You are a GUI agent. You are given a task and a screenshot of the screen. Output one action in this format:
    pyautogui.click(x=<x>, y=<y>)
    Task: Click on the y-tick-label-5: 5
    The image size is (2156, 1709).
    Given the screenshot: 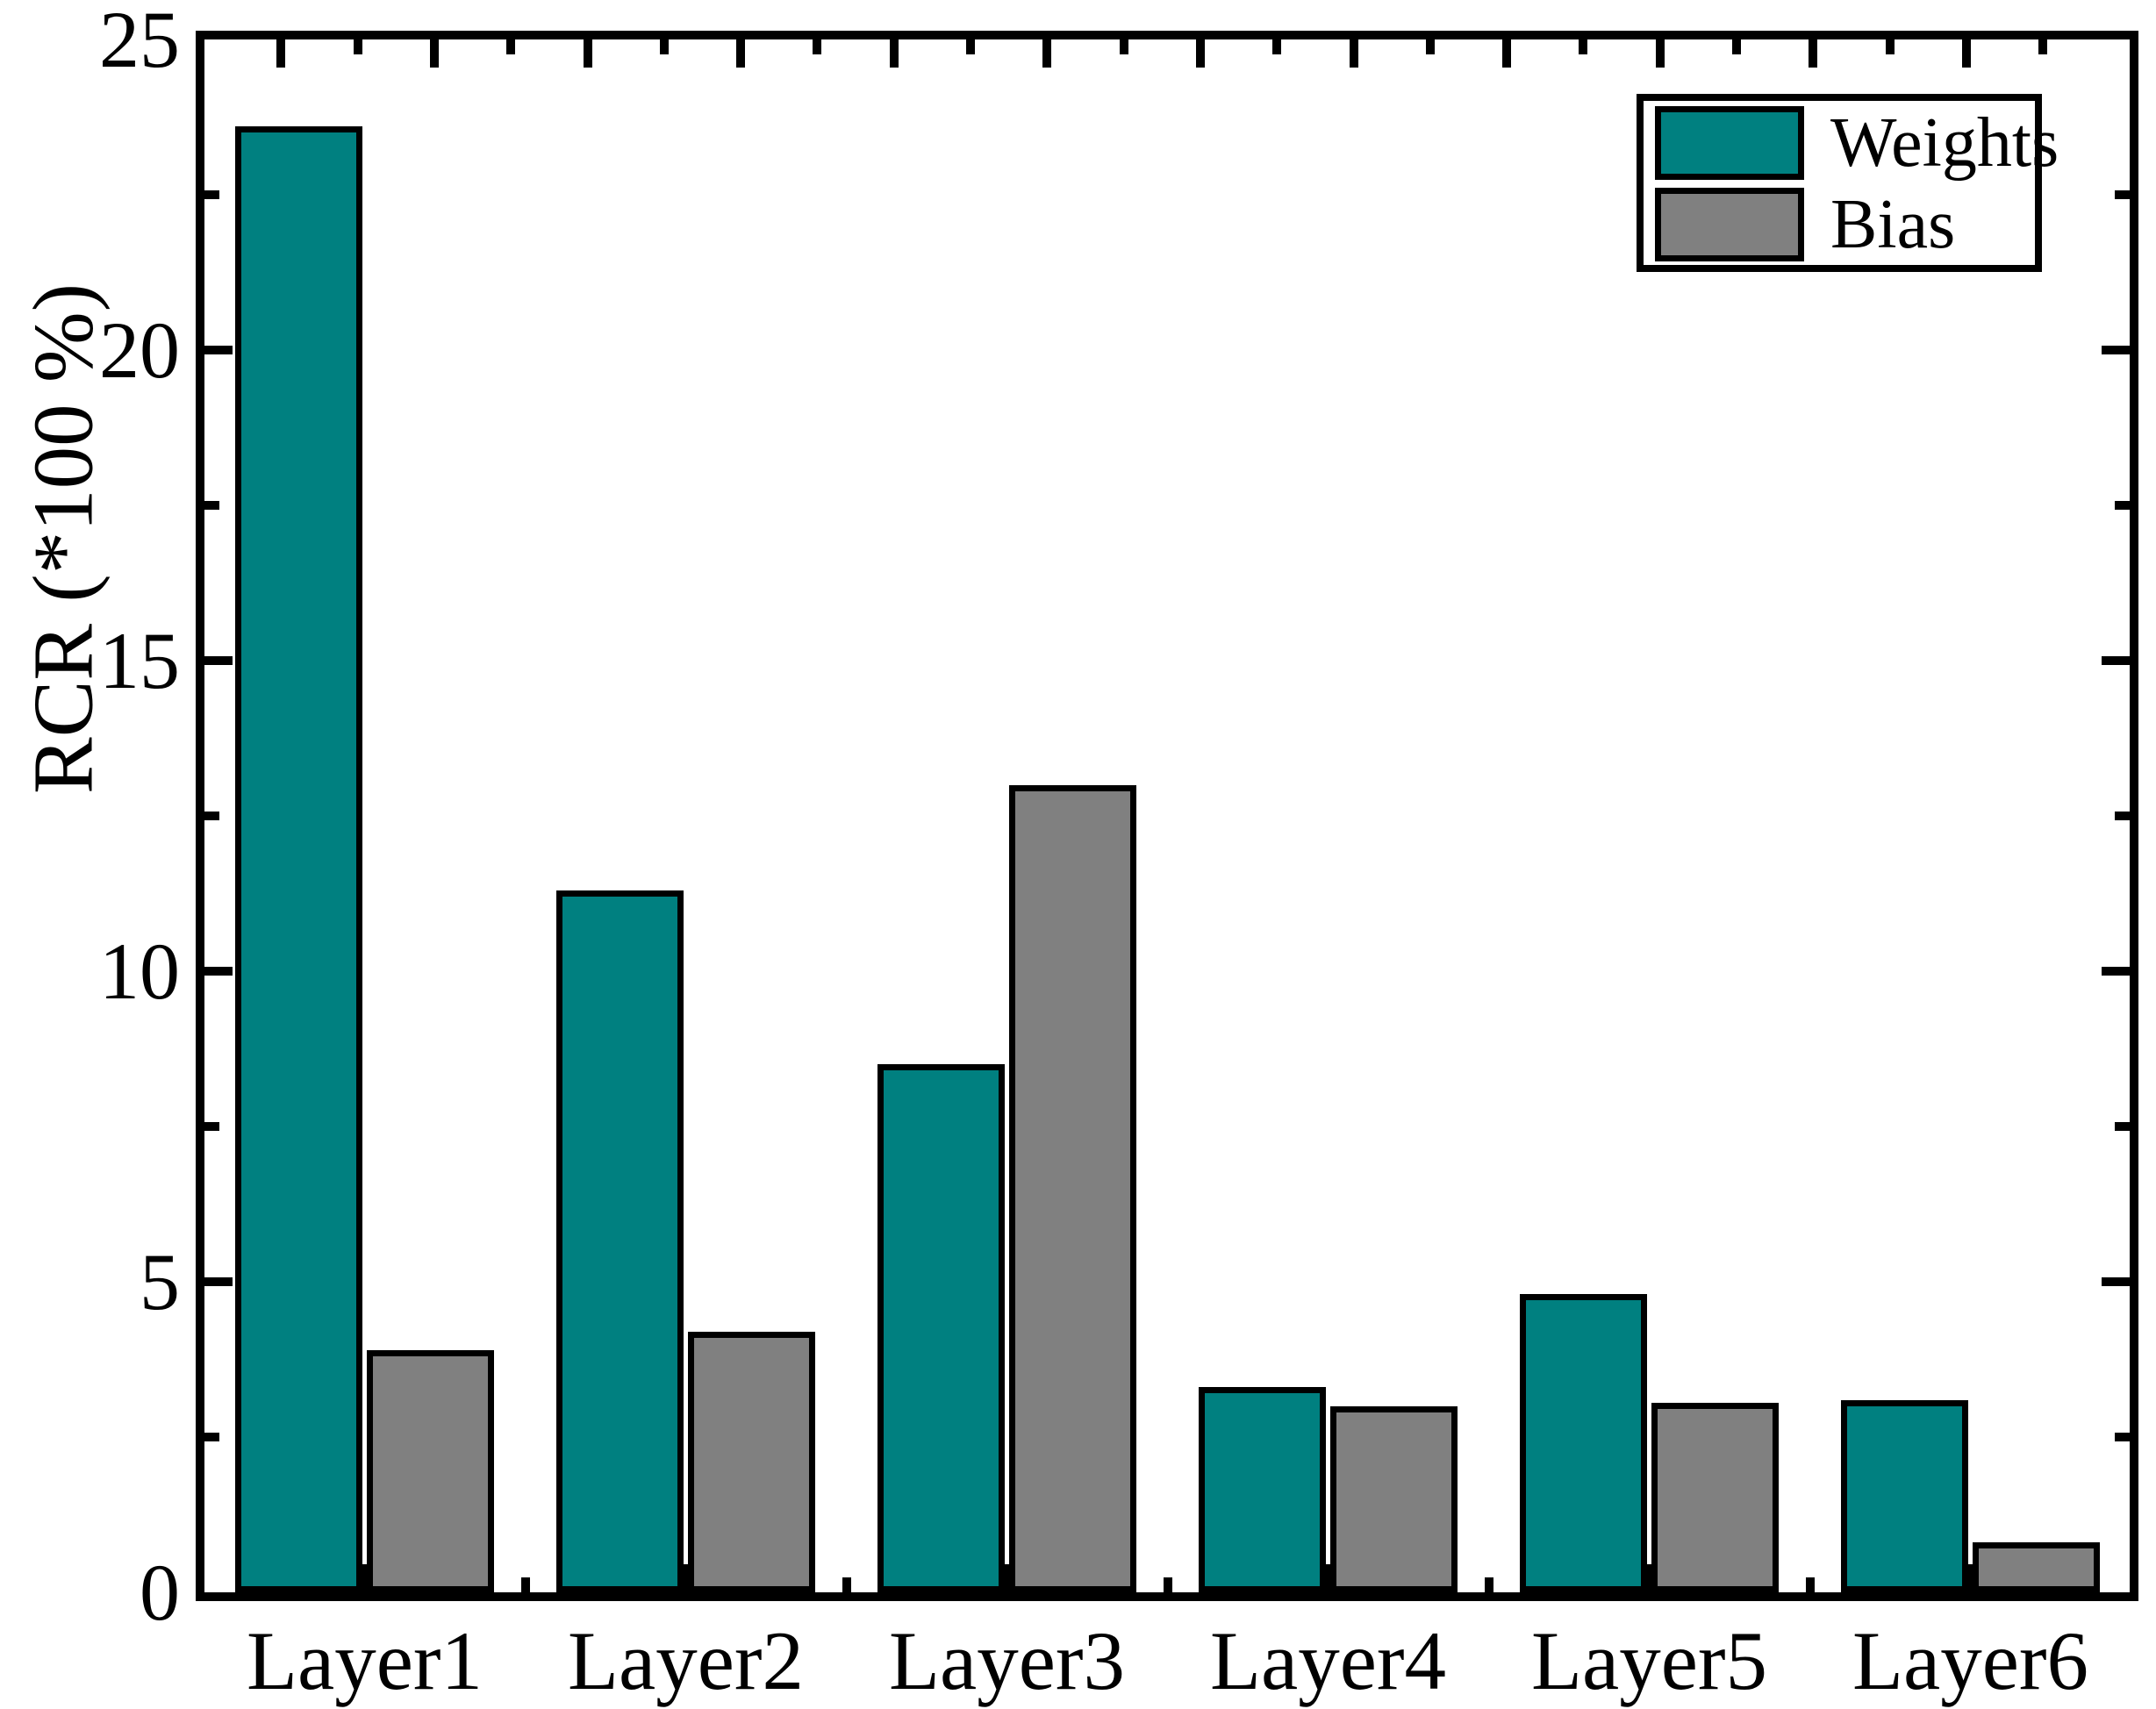 What is the action you would take?
    pyautogui.click(x=160, y=1281)
    